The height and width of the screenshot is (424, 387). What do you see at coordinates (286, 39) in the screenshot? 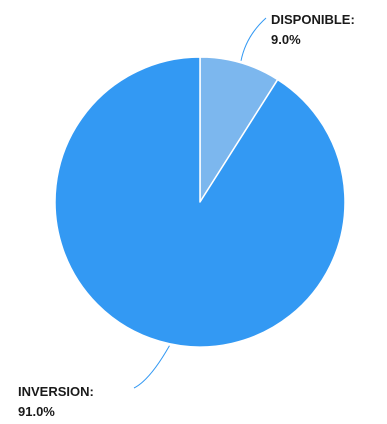
I see `slice-value-disponible: 9.0%` at bounding box center [286, 39].